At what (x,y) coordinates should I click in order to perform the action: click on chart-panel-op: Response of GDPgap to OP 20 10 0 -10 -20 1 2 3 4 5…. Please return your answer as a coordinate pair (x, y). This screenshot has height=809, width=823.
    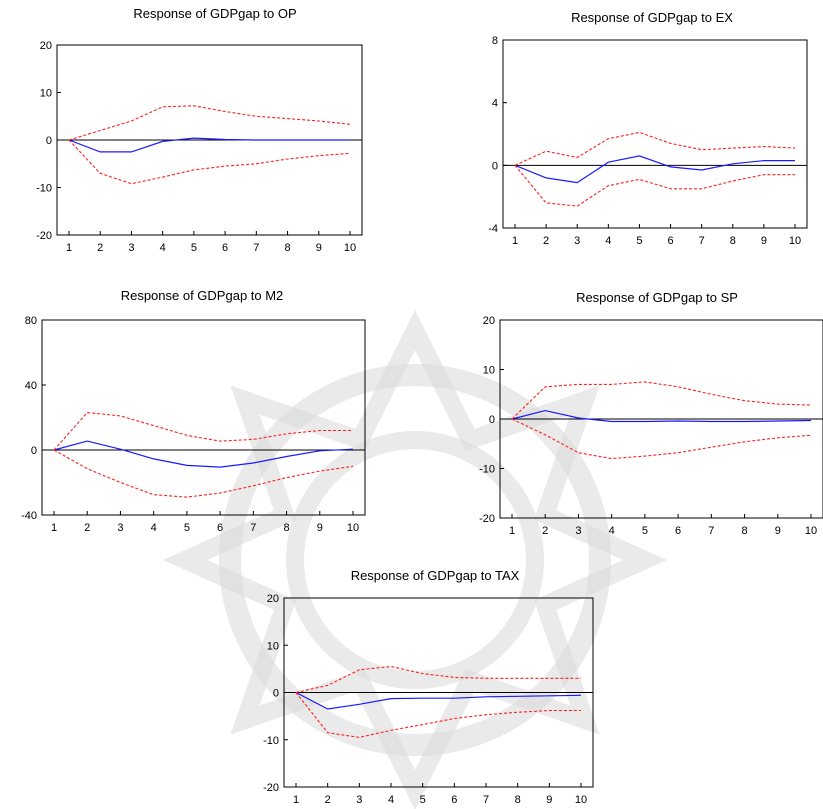
    Looking at the image, I should click on (199, 130).